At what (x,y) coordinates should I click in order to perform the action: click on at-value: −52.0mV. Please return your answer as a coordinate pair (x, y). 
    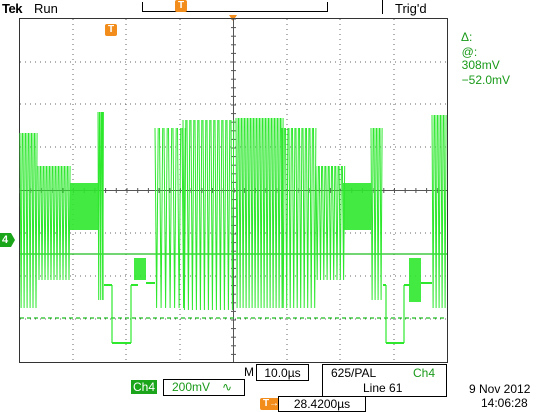
    Looking at the image, I should click on (486, 80).